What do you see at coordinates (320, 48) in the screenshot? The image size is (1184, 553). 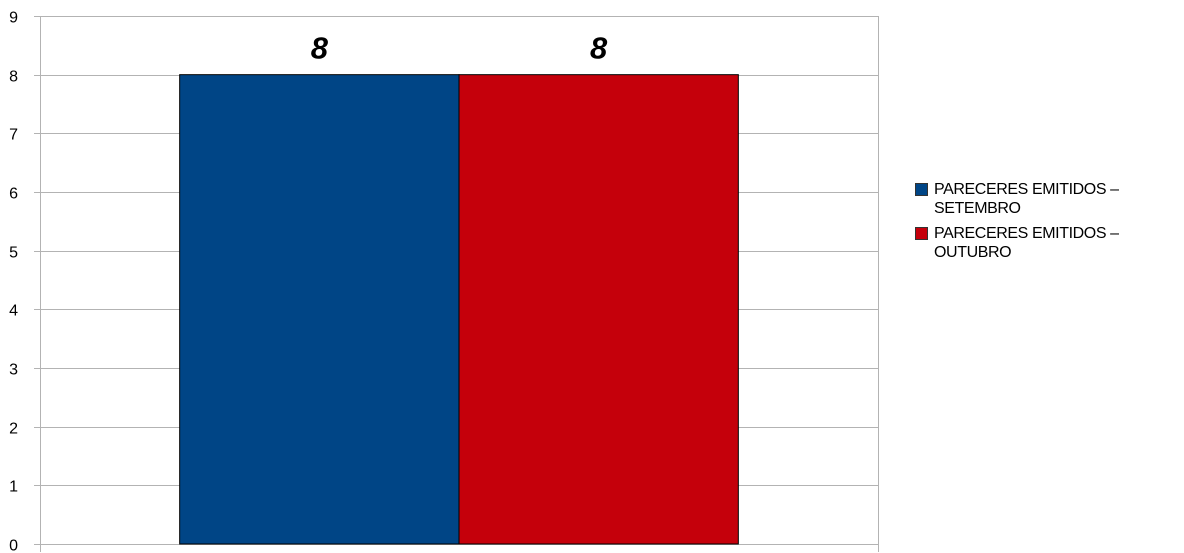 I see `data-label-setembro: 8` at bounding box center [320, 48].